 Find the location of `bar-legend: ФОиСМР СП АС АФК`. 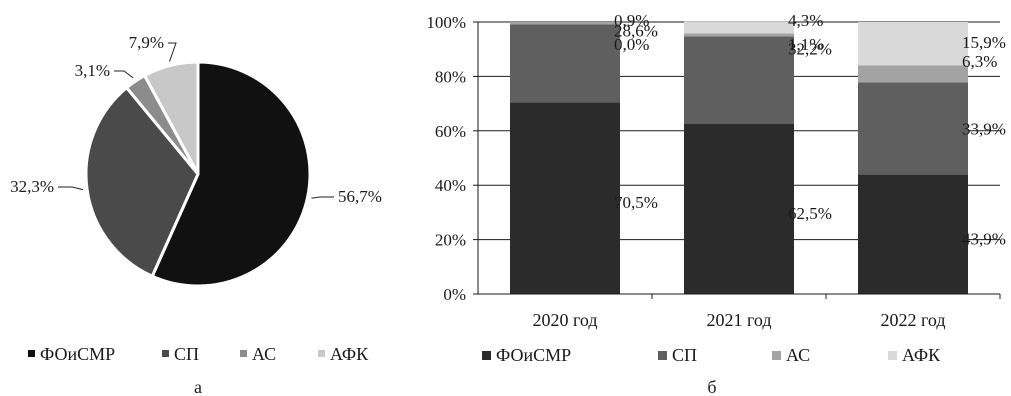

bar-legend: ФОиСМР СП АС АФК is located at coordinates (711, 355).